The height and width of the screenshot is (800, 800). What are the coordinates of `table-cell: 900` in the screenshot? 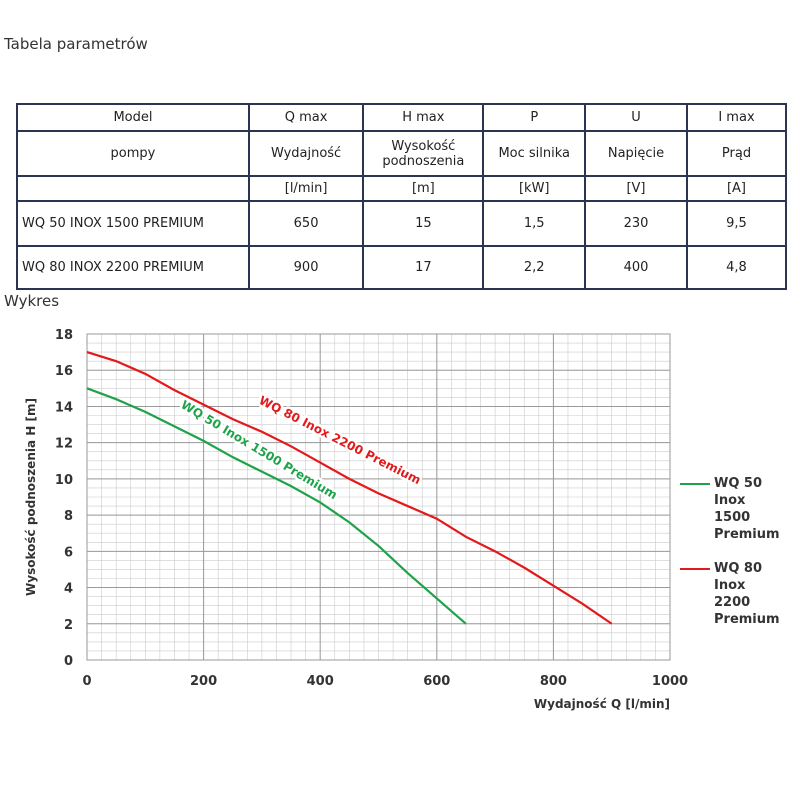 It's located at (306, 267).